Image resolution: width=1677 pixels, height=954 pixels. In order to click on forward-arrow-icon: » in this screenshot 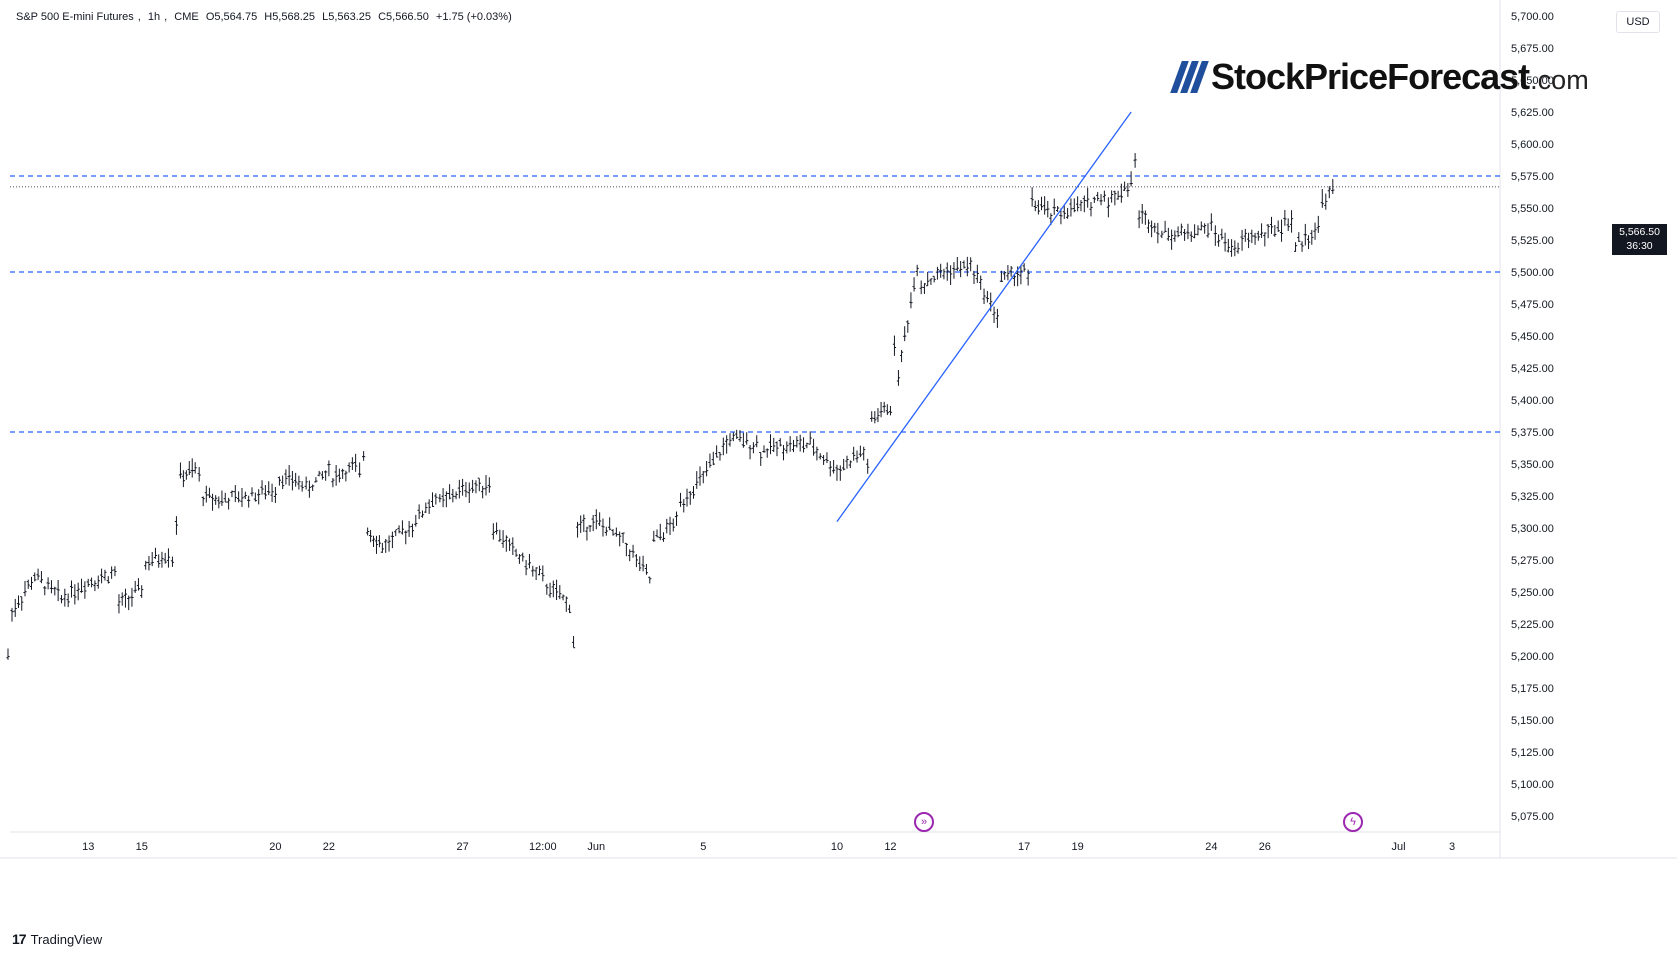, I will do `click(924, 822)`.